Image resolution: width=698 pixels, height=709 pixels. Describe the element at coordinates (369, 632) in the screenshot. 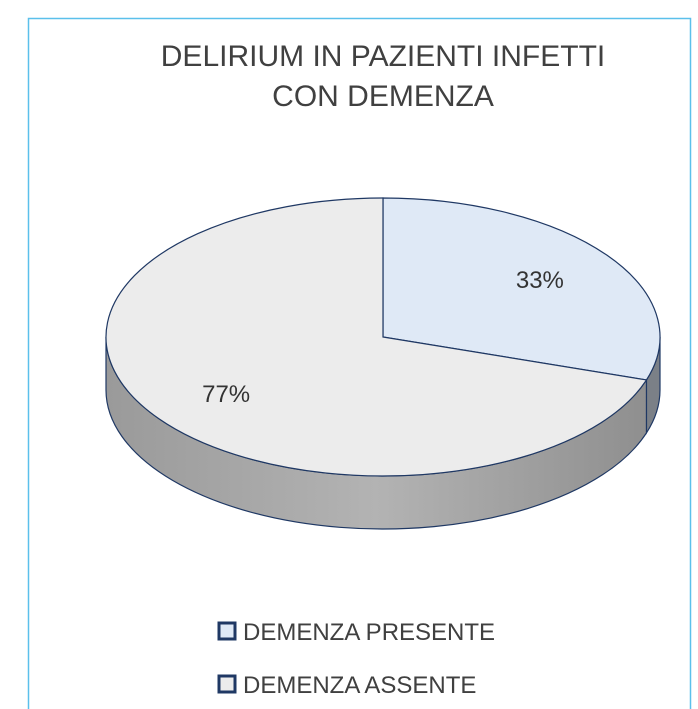

I see `legend-label: DEMENZA PRESENTE` at that location.